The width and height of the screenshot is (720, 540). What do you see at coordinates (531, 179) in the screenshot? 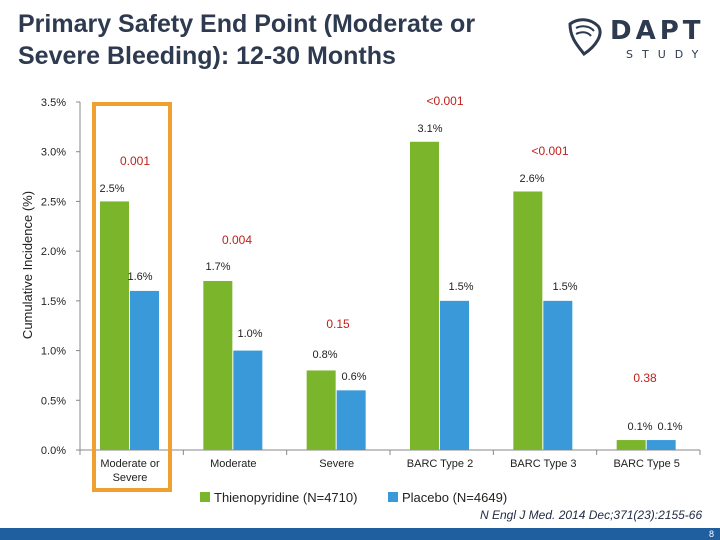
I see `data-label-thienopyridine: 2.6%` at bounding box center [531, 179].